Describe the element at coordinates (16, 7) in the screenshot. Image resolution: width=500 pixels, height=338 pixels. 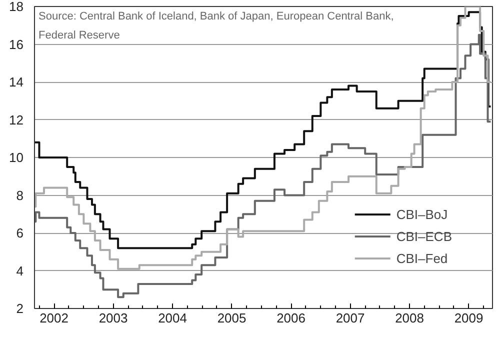
I see `y-tick-label: 18` at that location.